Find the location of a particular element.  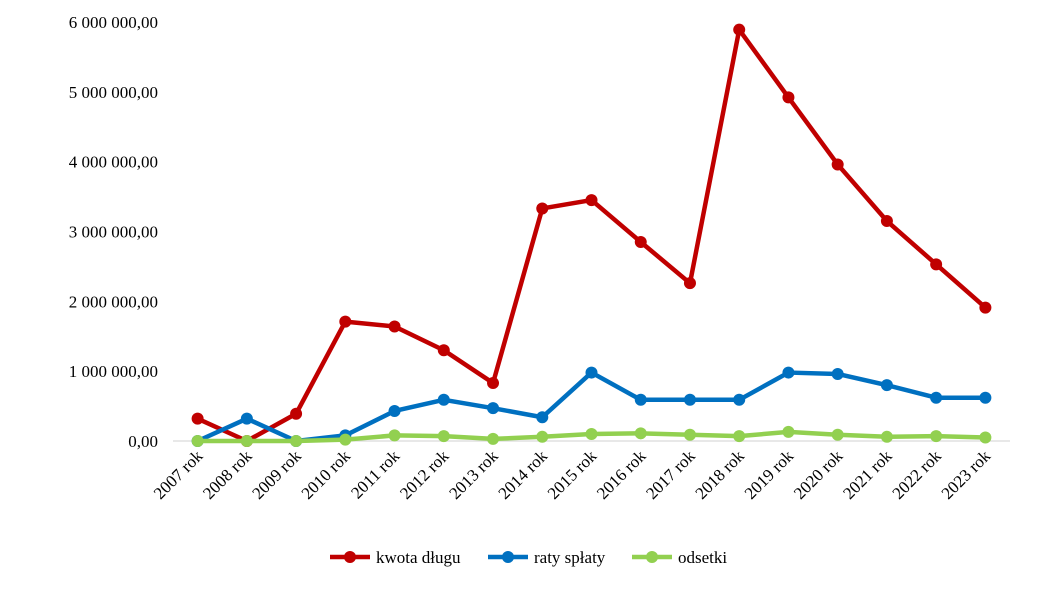

y-tick-label: 6 000 000,00 is located at coordinates (113, 22).